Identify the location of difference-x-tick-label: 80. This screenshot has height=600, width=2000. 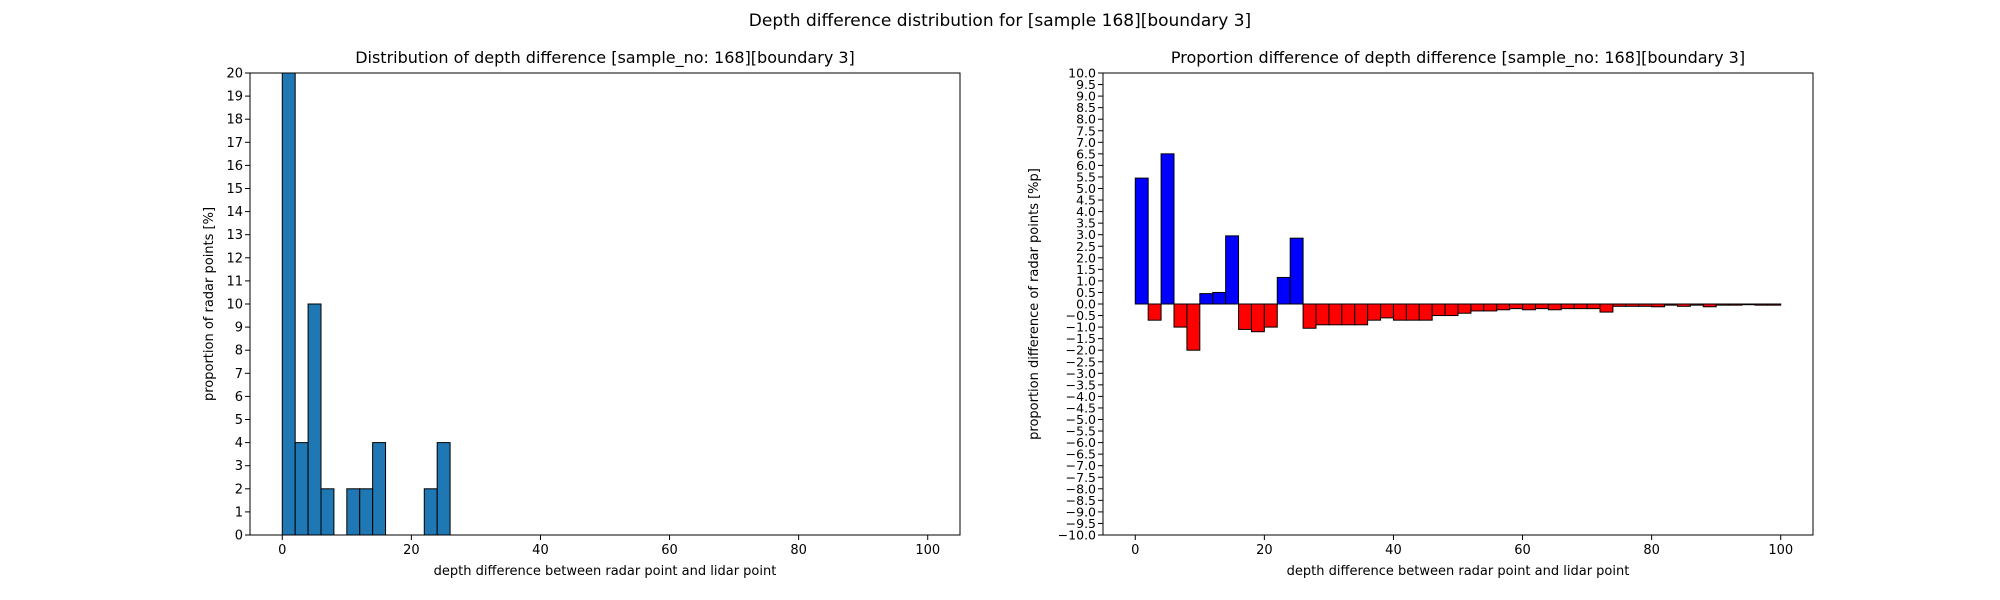
(1651, 550).